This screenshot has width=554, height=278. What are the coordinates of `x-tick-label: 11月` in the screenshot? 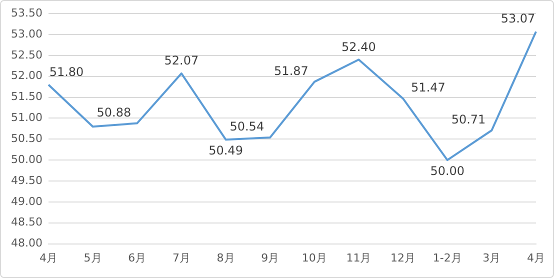 It's located at (359, 257).